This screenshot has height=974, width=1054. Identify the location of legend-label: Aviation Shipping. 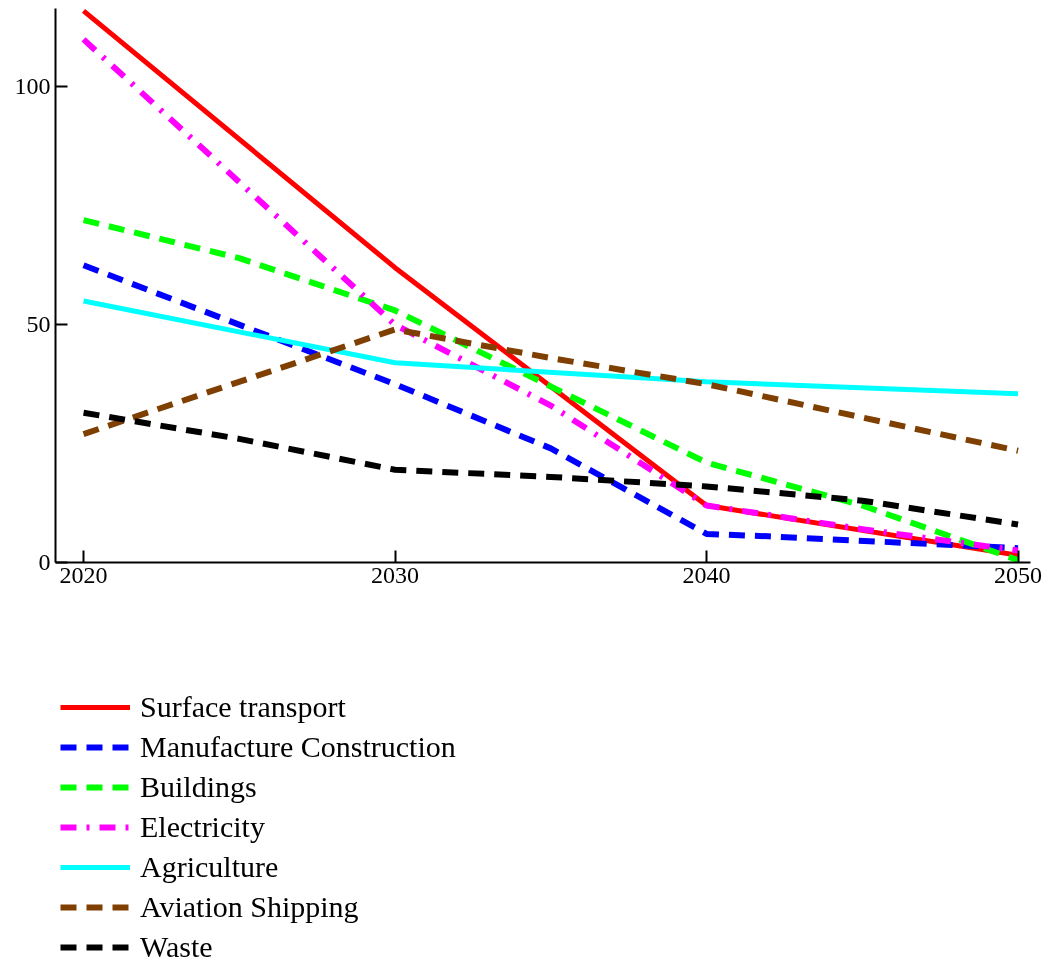
(249, 907).